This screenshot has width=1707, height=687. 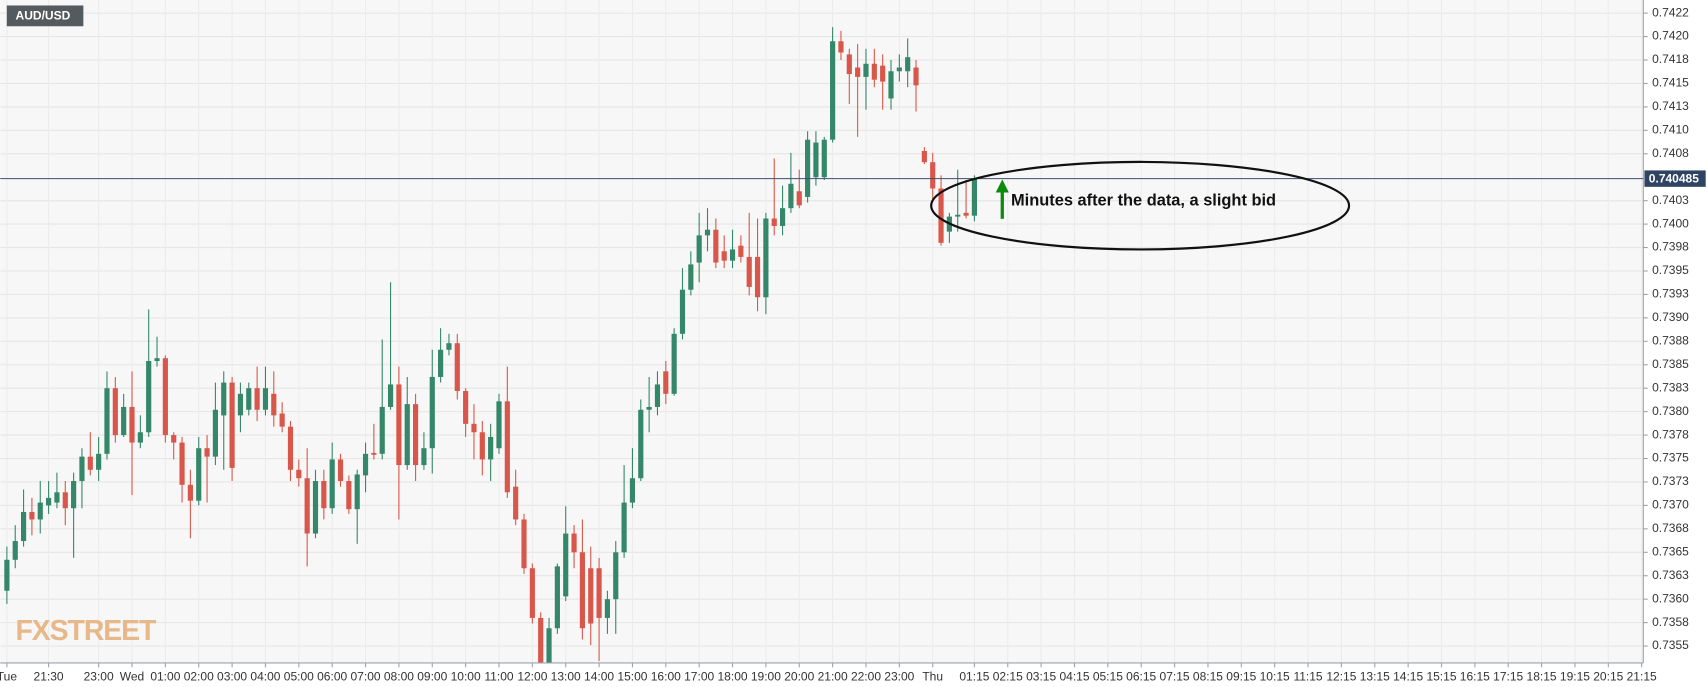 I want to click on y-tick-label: 0.7380, so click(x=1670, y=411).